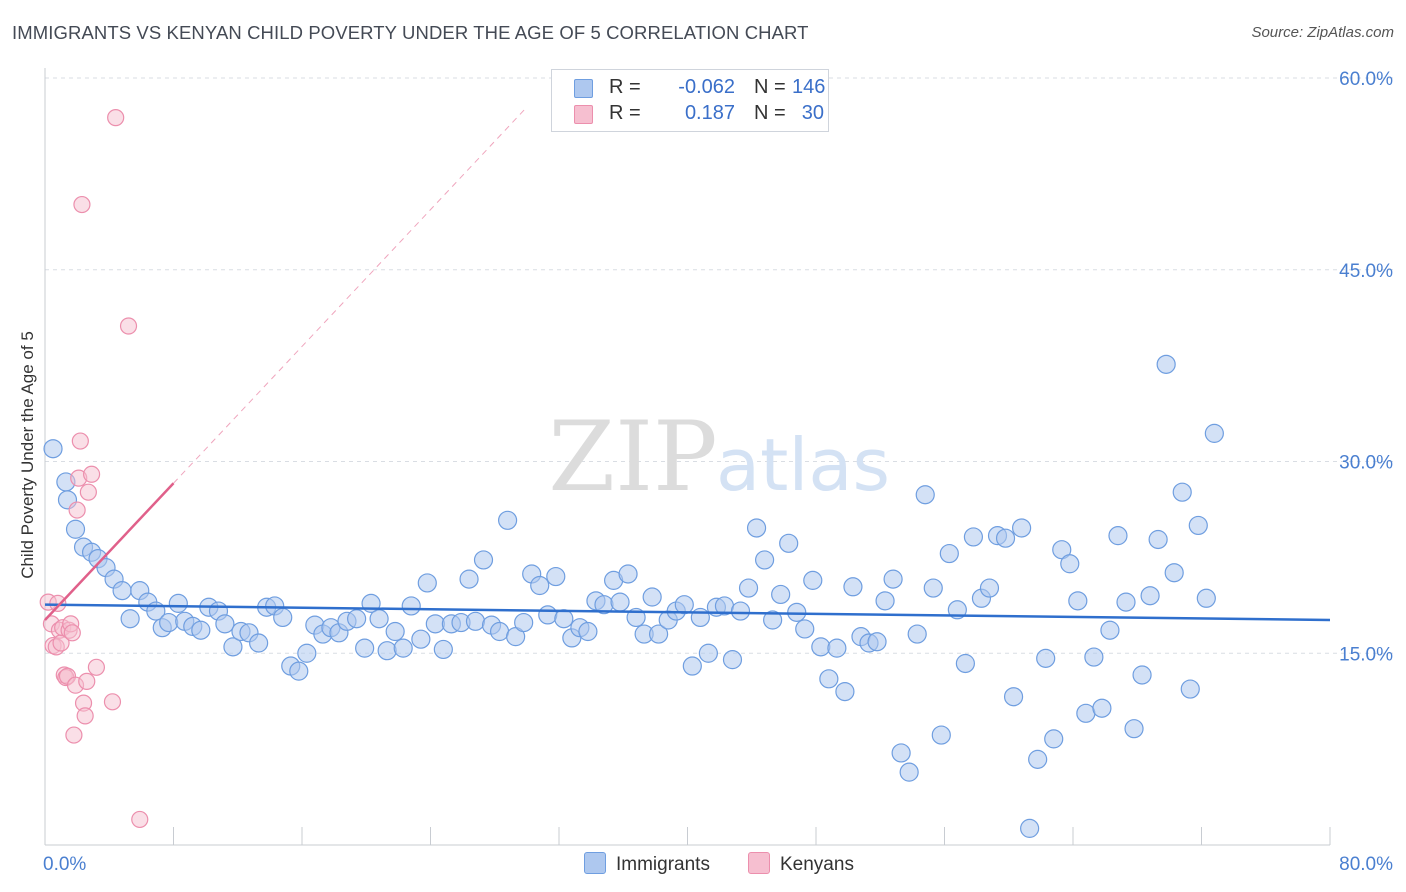  Describe the element at coordinates (64, 864) in the screenshot. I see `x-tick-min: 0.0%` at that location.